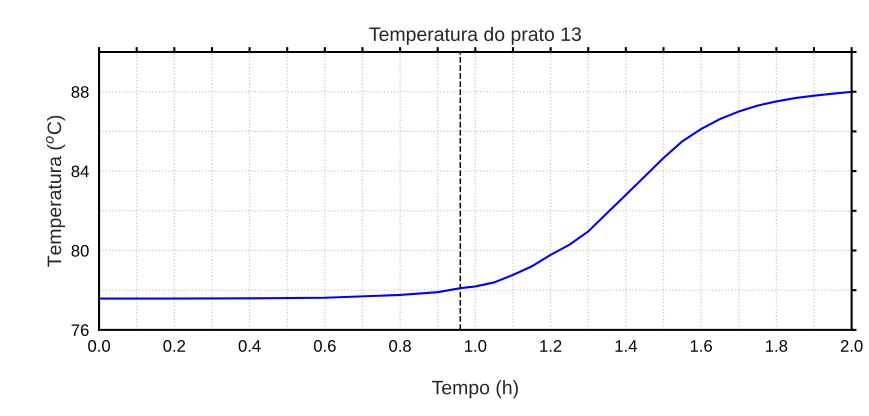 Image resolution: width=869 pixels, height=416 pixels. Describe the element at coordinates (325, 346) in the screenshot. I see `x-tick-label: 0.6` at that location.